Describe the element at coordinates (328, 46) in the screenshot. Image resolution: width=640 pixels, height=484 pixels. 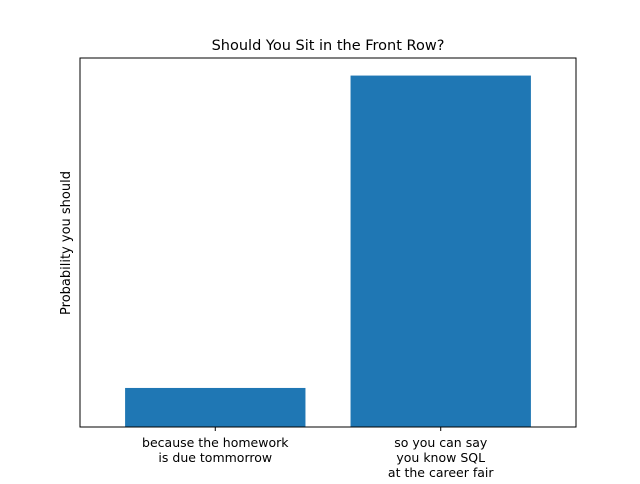
I see `chart-title: Should You Sit in the Front Row?` at that location.